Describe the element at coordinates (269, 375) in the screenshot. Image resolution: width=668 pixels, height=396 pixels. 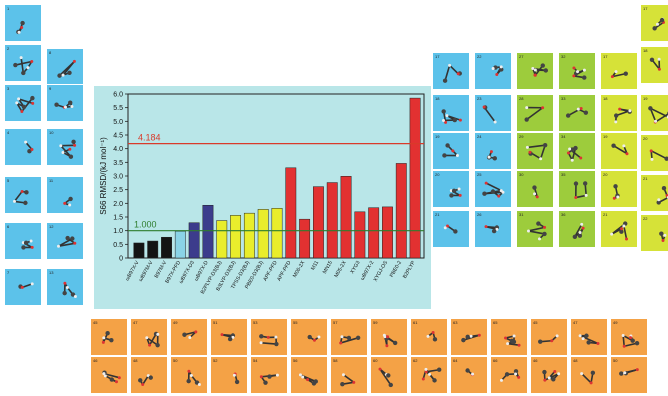
I see `element-tile: 54` at that location.